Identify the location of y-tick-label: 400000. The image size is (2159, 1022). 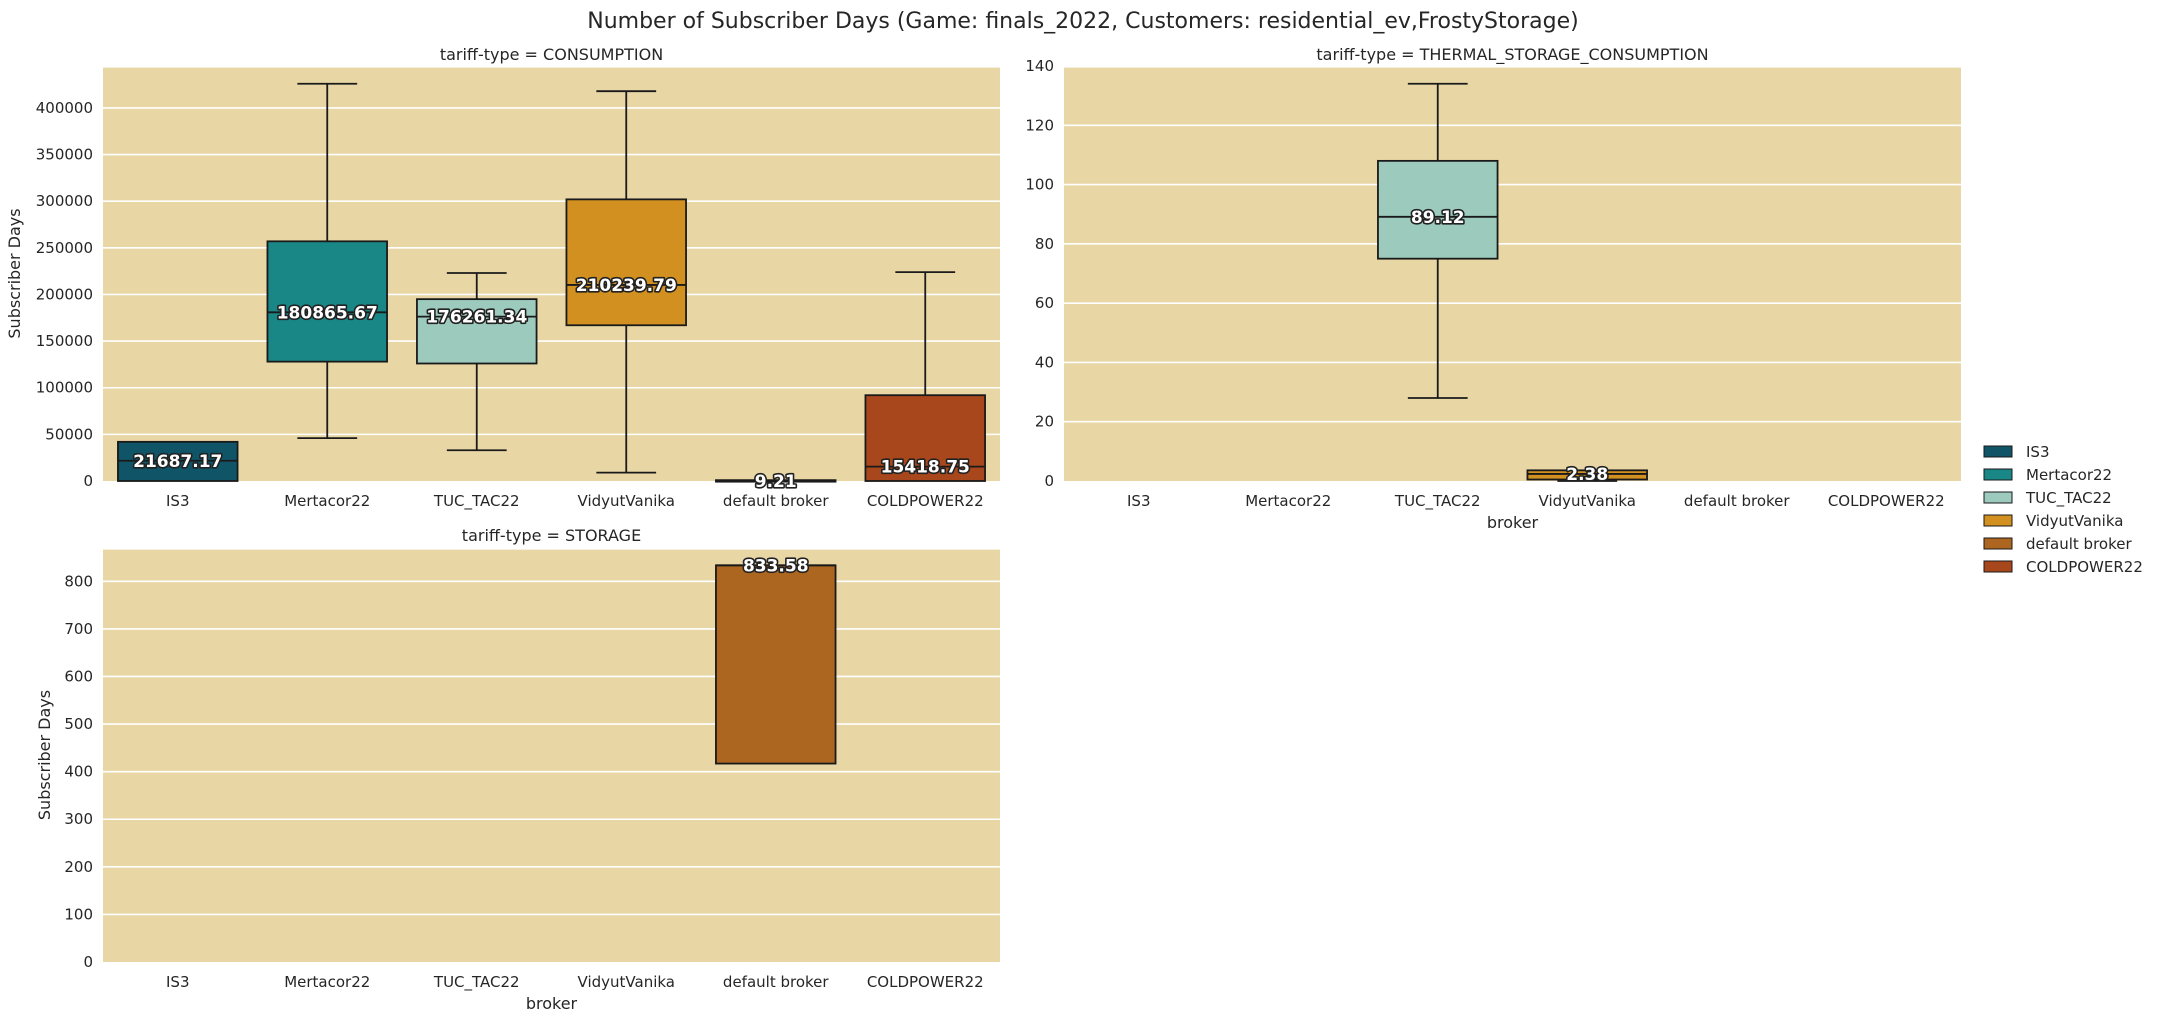
(64, 108).